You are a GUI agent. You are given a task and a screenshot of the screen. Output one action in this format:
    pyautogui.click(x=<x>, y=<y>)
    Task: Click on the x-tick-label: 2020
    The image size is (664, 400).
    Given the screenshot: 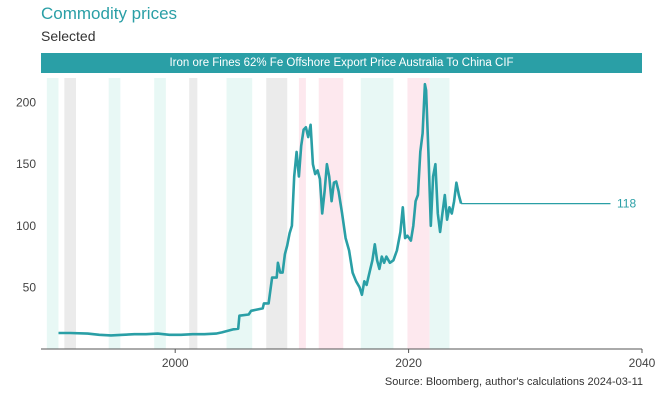 What is the action you would take?
    pyautogui.click(x=408, y=363)
    